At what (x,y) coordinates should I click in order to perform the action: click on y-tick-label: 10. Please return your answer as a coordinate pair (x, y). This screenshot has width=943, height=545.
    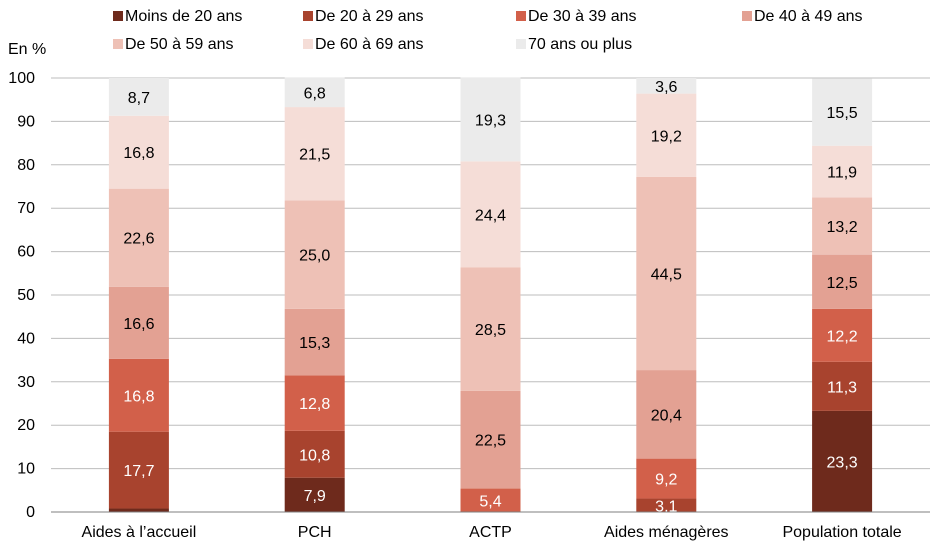
    Looking at the image, I should click on (26, 469).